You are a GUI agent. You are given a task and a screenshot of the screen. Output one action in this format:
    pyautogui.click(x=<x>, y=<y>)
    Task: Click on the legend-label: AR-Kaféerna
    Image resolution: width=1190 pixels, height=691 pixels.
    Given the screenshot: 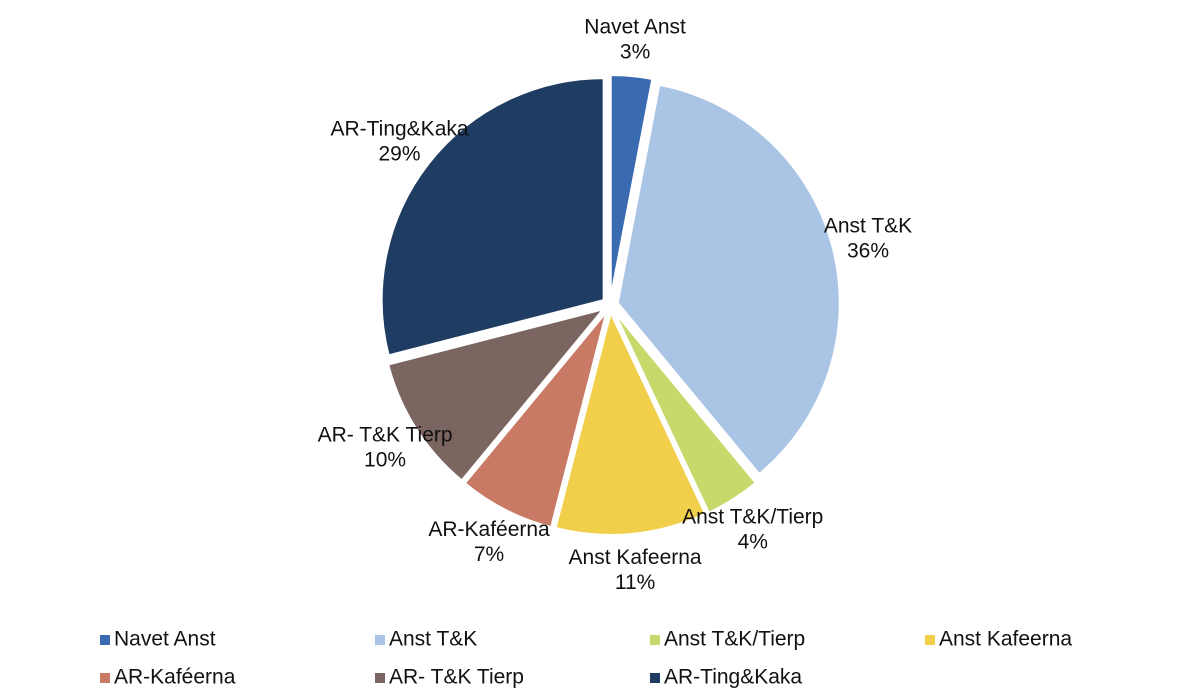 What is the action you would take?
    pyautogui.click(x=175, y=677)
    